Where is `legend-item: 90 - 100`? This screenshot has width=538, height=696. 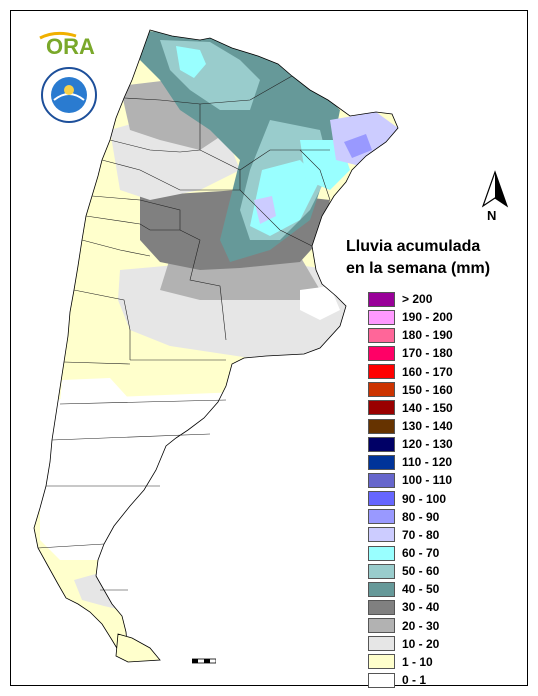
legend-item: 90 - 100 is located at coordinates (410, 499).